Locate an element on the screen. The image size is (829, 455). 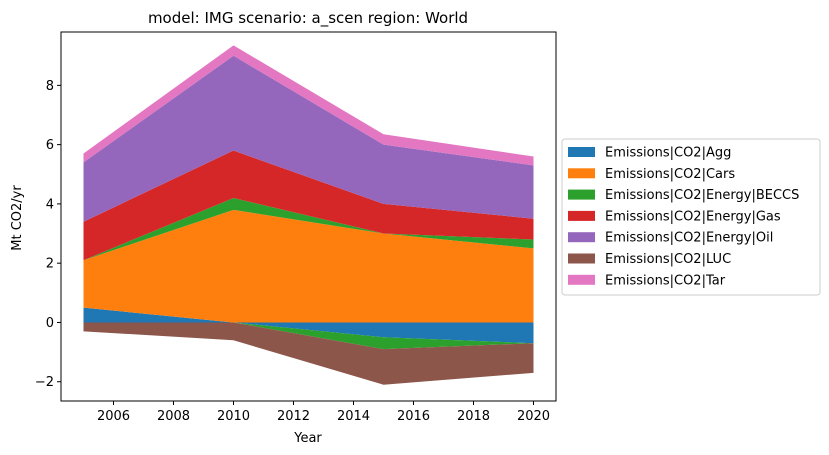
legend-swatch-co2-energy-beccs is located at coordinates (581, 194).